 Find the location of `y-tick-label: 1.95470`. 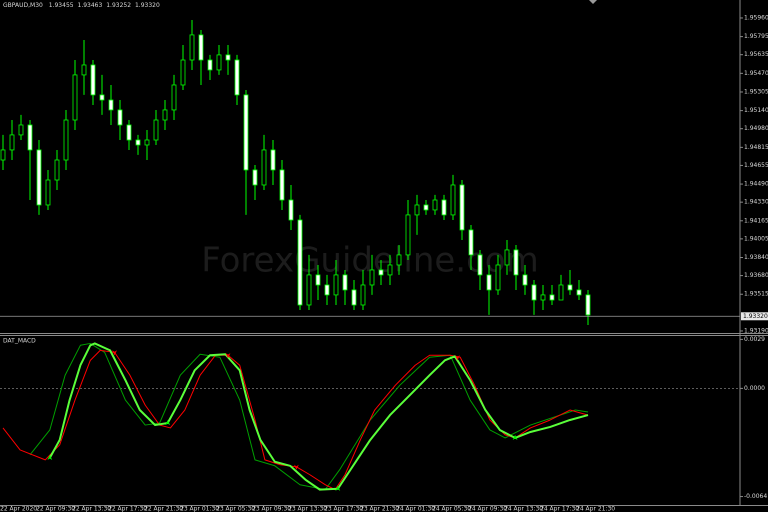

y-tick-label: 1.95470 is located at coordinates (756, 73).